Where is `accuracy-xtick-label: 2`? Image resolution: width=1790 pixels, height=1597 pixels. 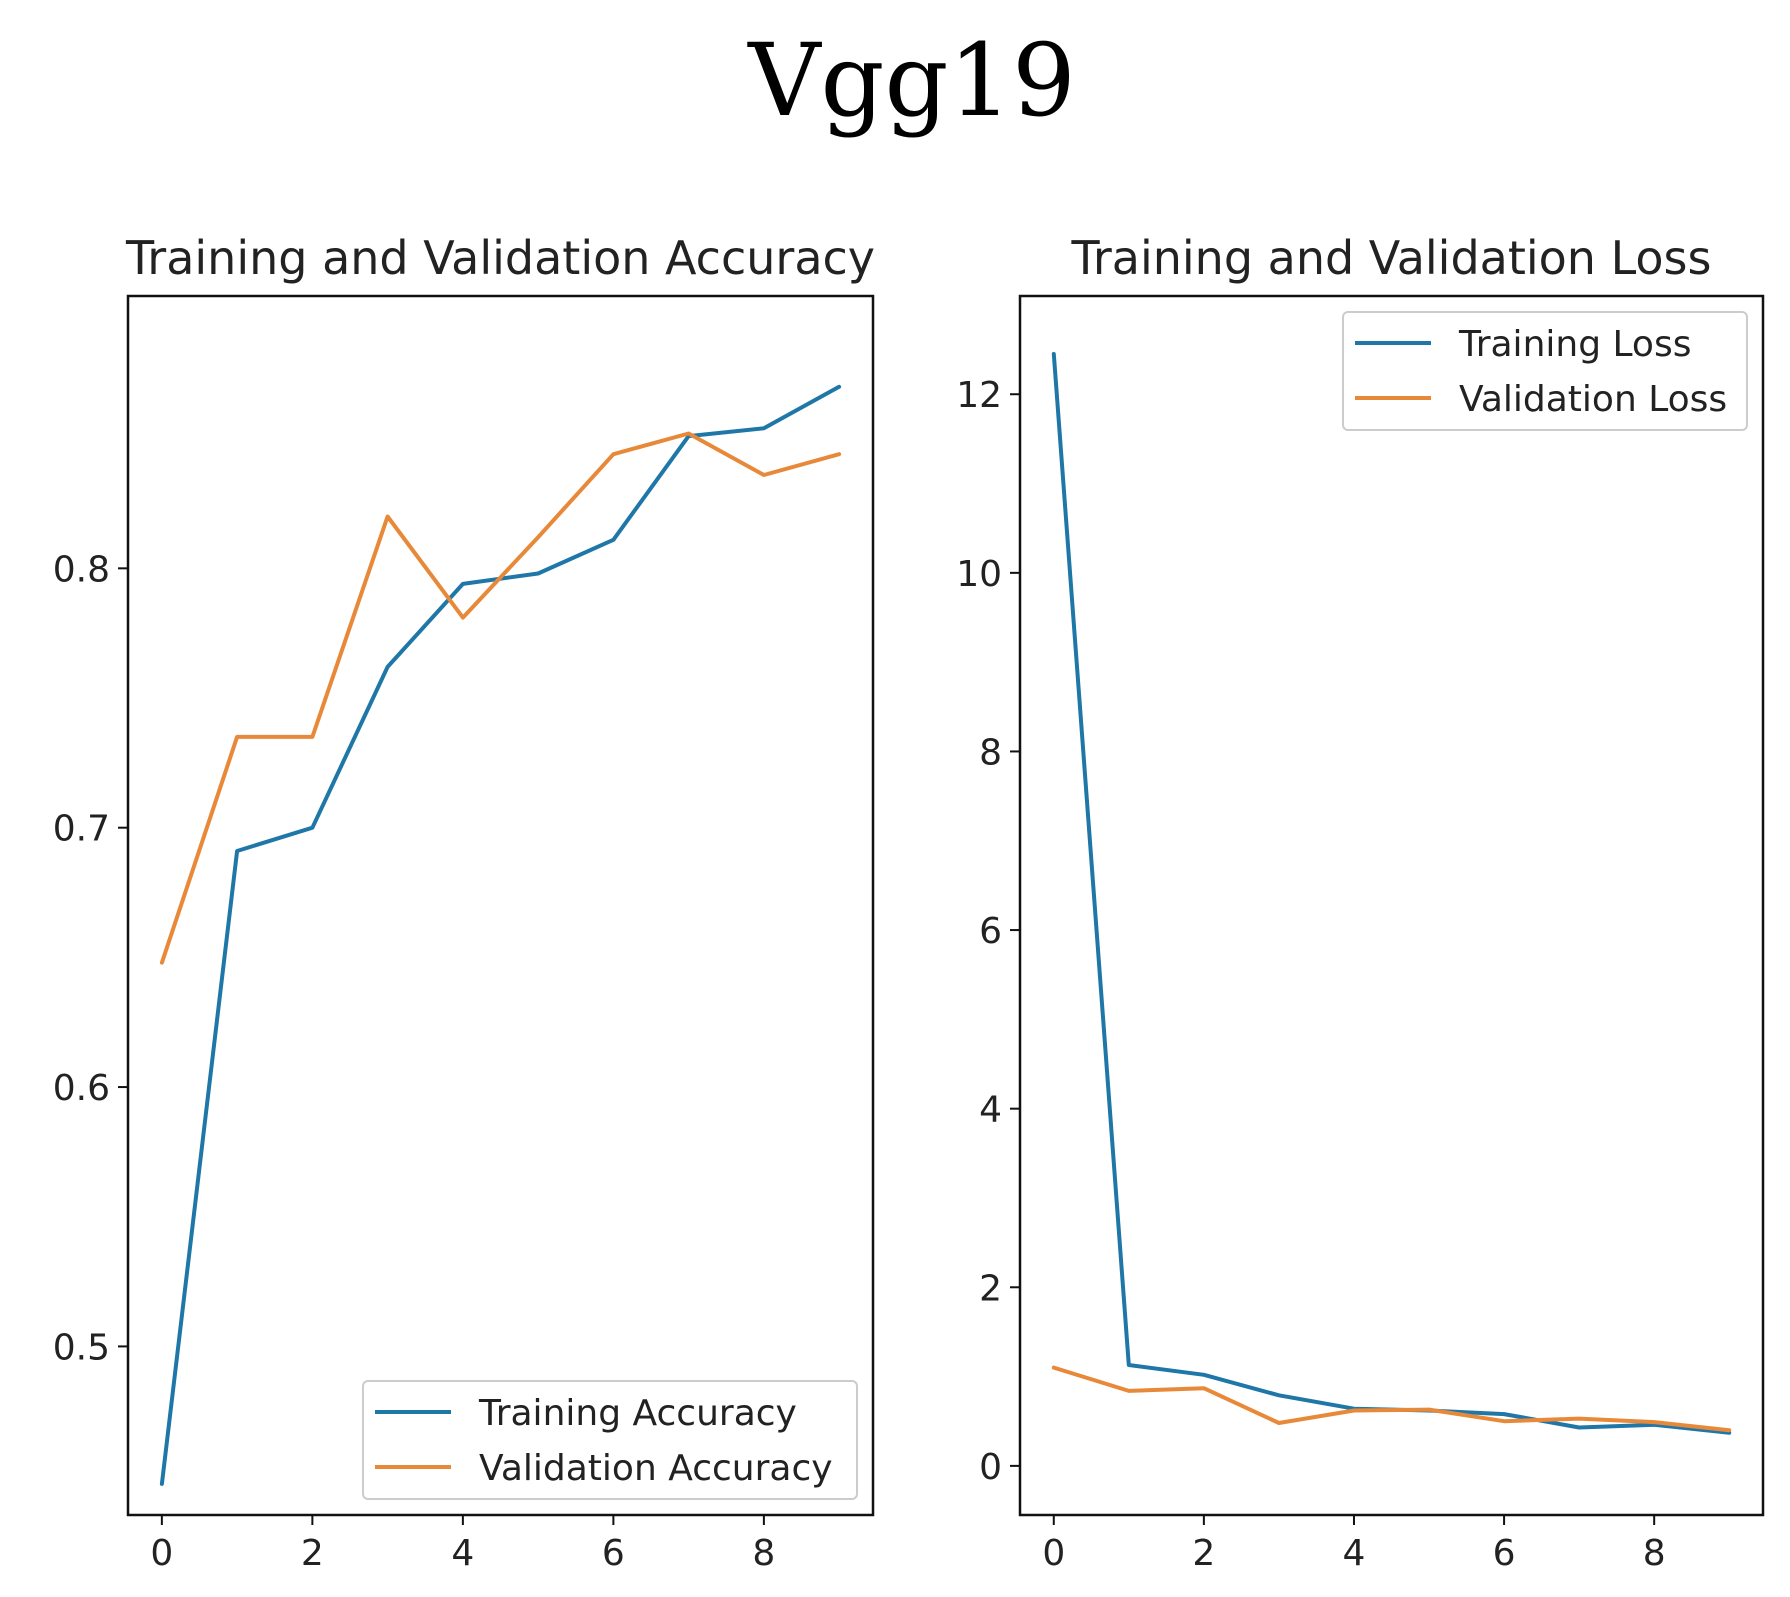
accuracy-xtick-label: 2 is located at coordinates (312, 1553).